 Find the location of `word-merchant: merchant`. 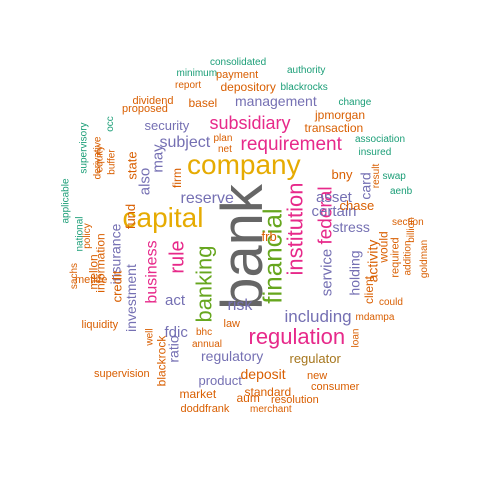

word-merchant: merchant is located at coordinates (271, 409).